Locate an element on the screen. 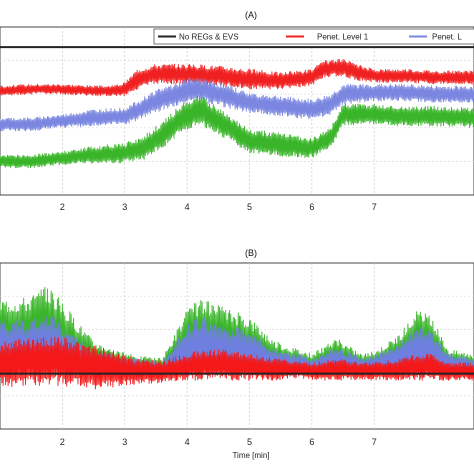  panel-b-x-tick-label-4: 6 is located at coordinates (311, 442).